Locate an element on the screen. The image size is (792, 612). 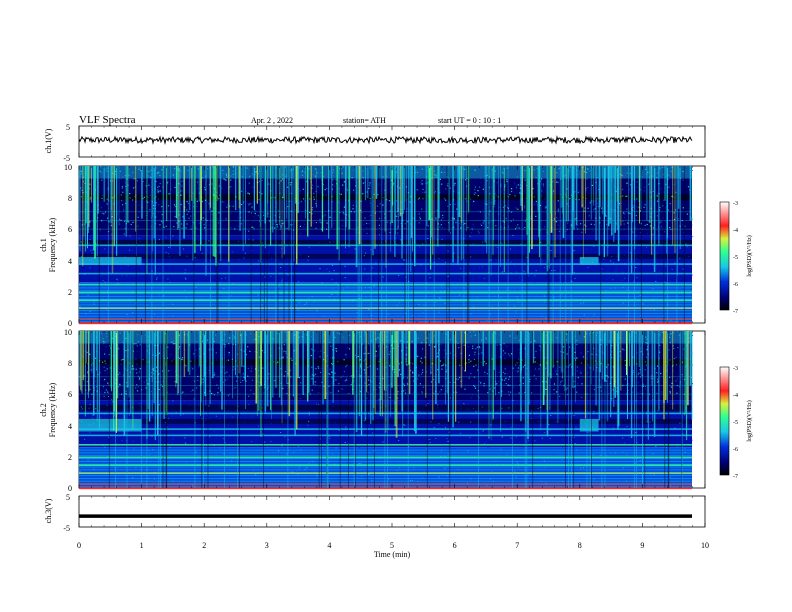
spec-dark-band is located at coordinates (385, 421).